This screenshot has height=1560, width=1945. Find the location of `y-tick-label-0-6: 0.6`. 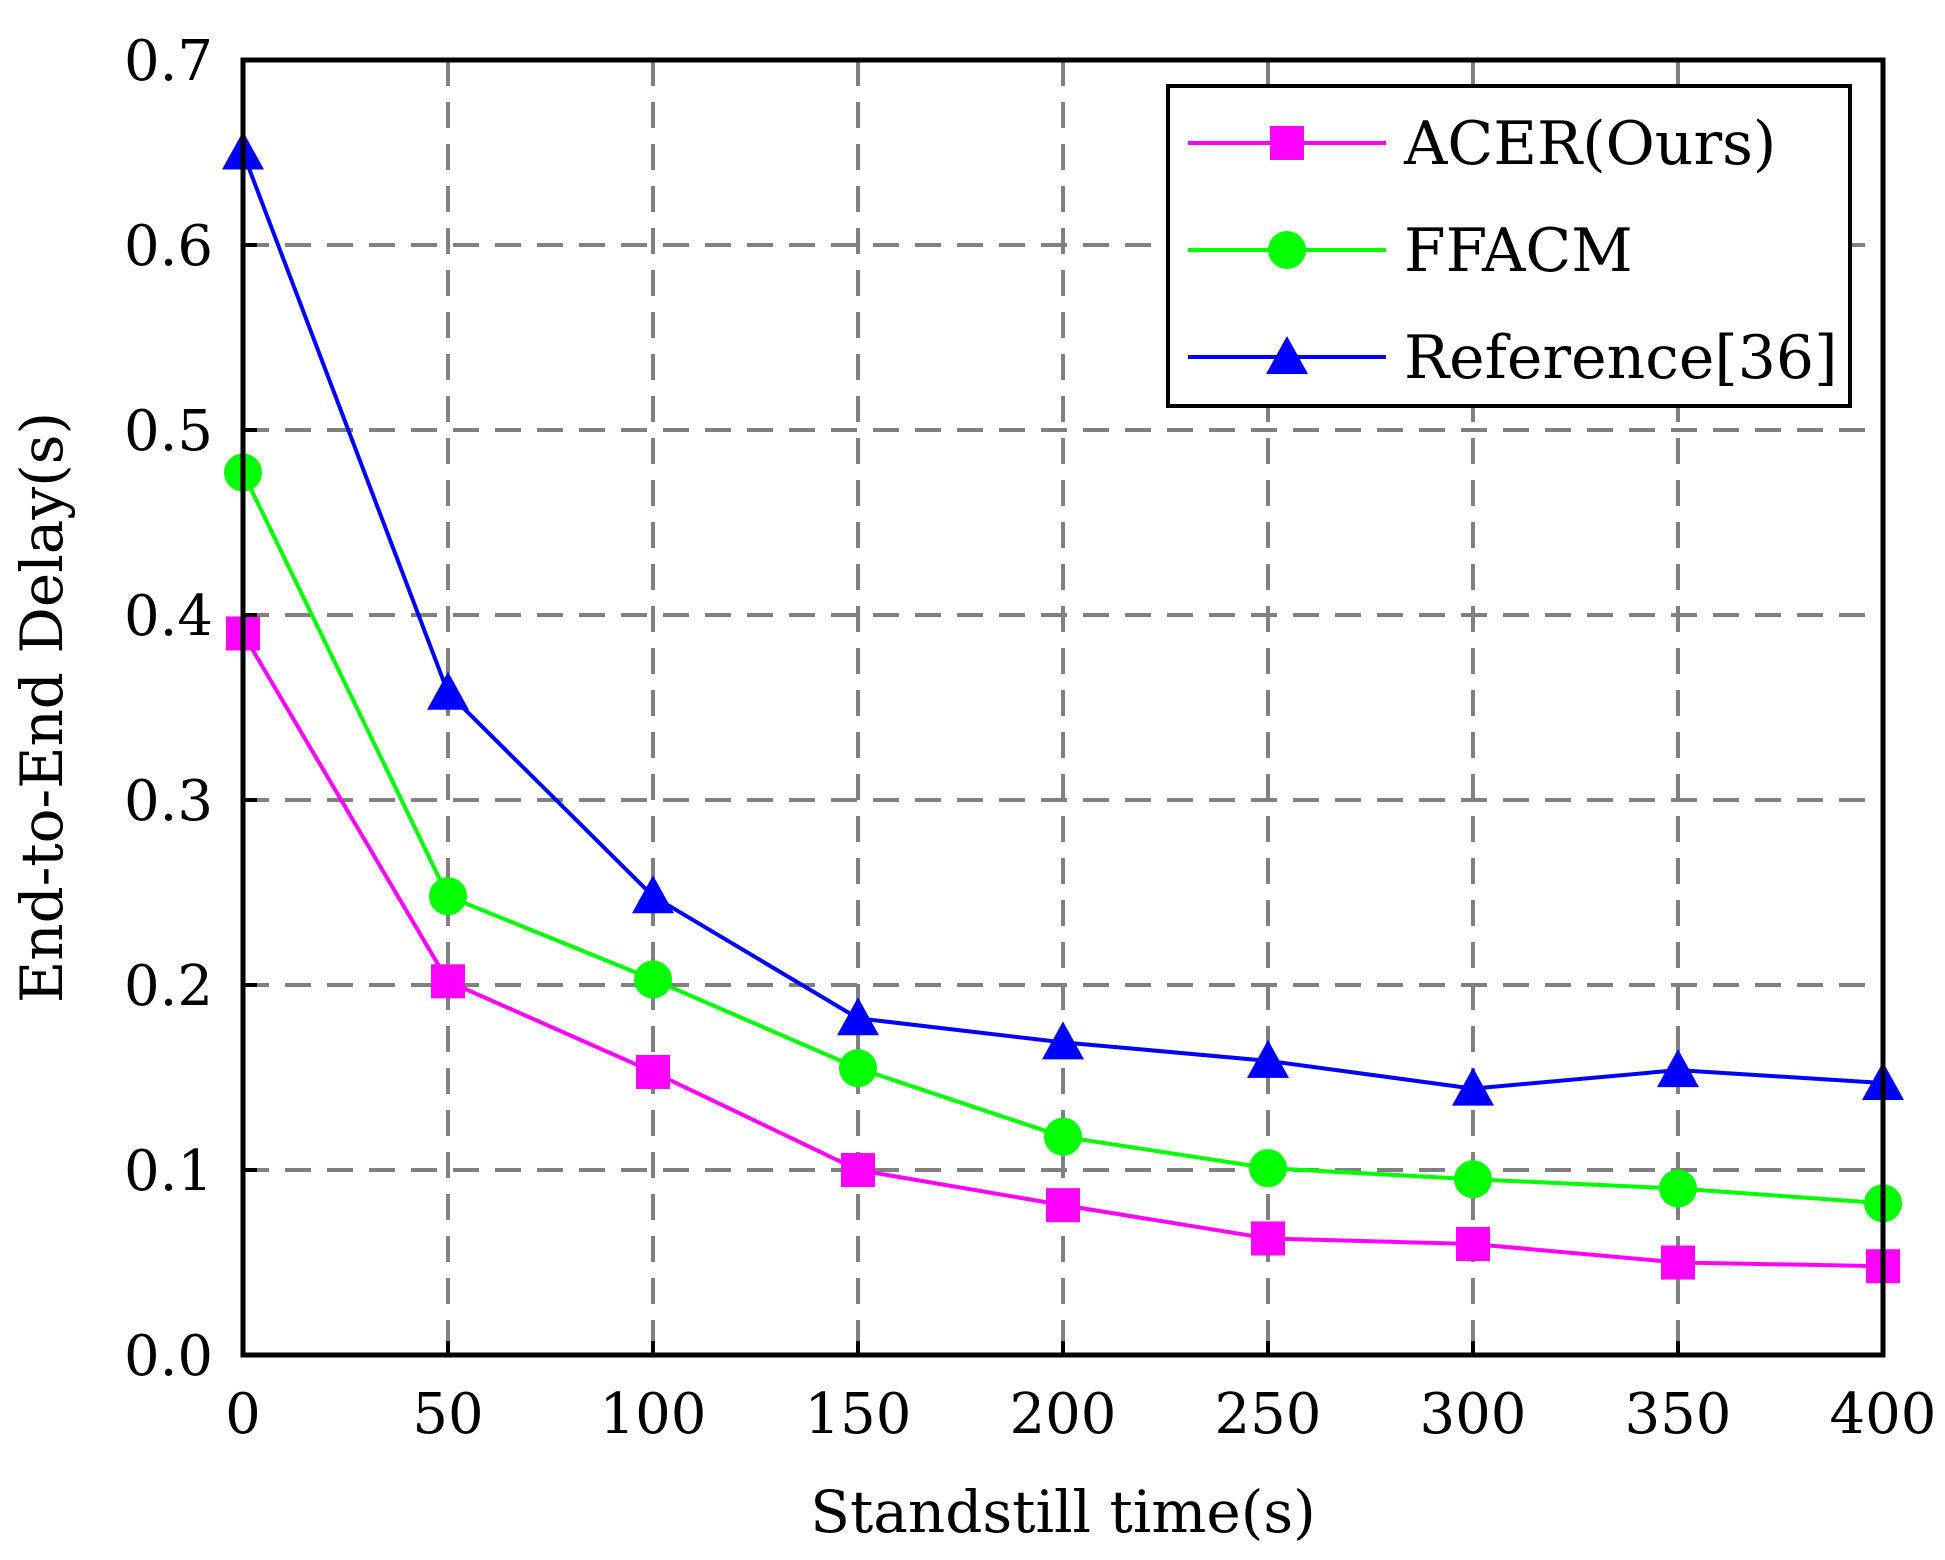

y-tick-label-0-6: 0.6 is located at coordinates (168, 246).